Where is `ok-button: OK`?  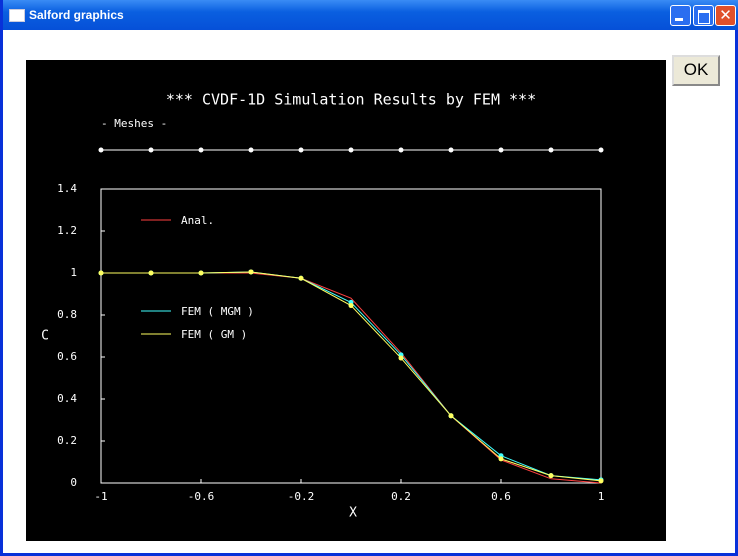
ok-button: OK is located at coordinates (696, 70).